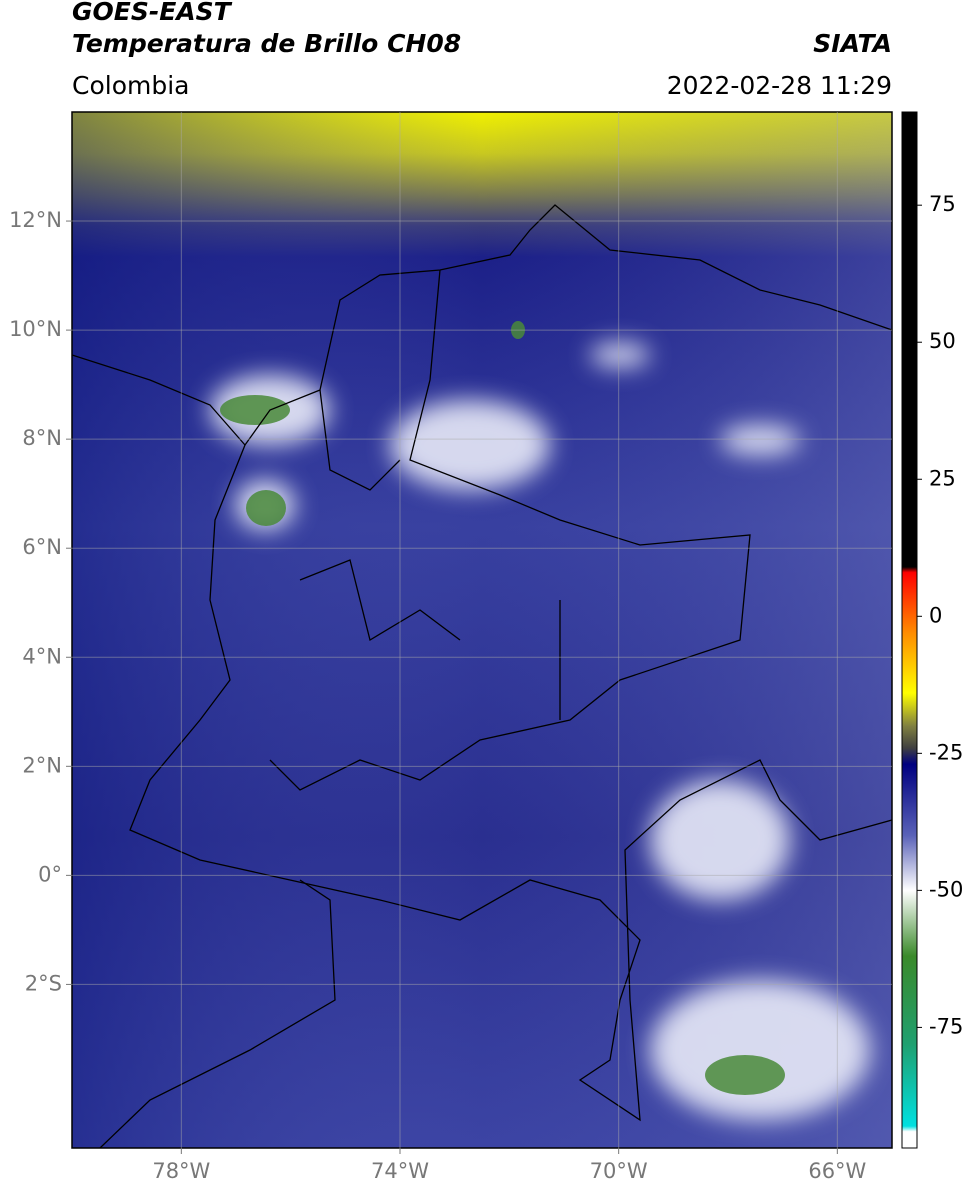 The width and height of the screenshot is (966, 1194). What do you see at coordinates (42, 656) in the screenshot?
I see `y-tick-label: 4°N` at bounding box center [42, 656].